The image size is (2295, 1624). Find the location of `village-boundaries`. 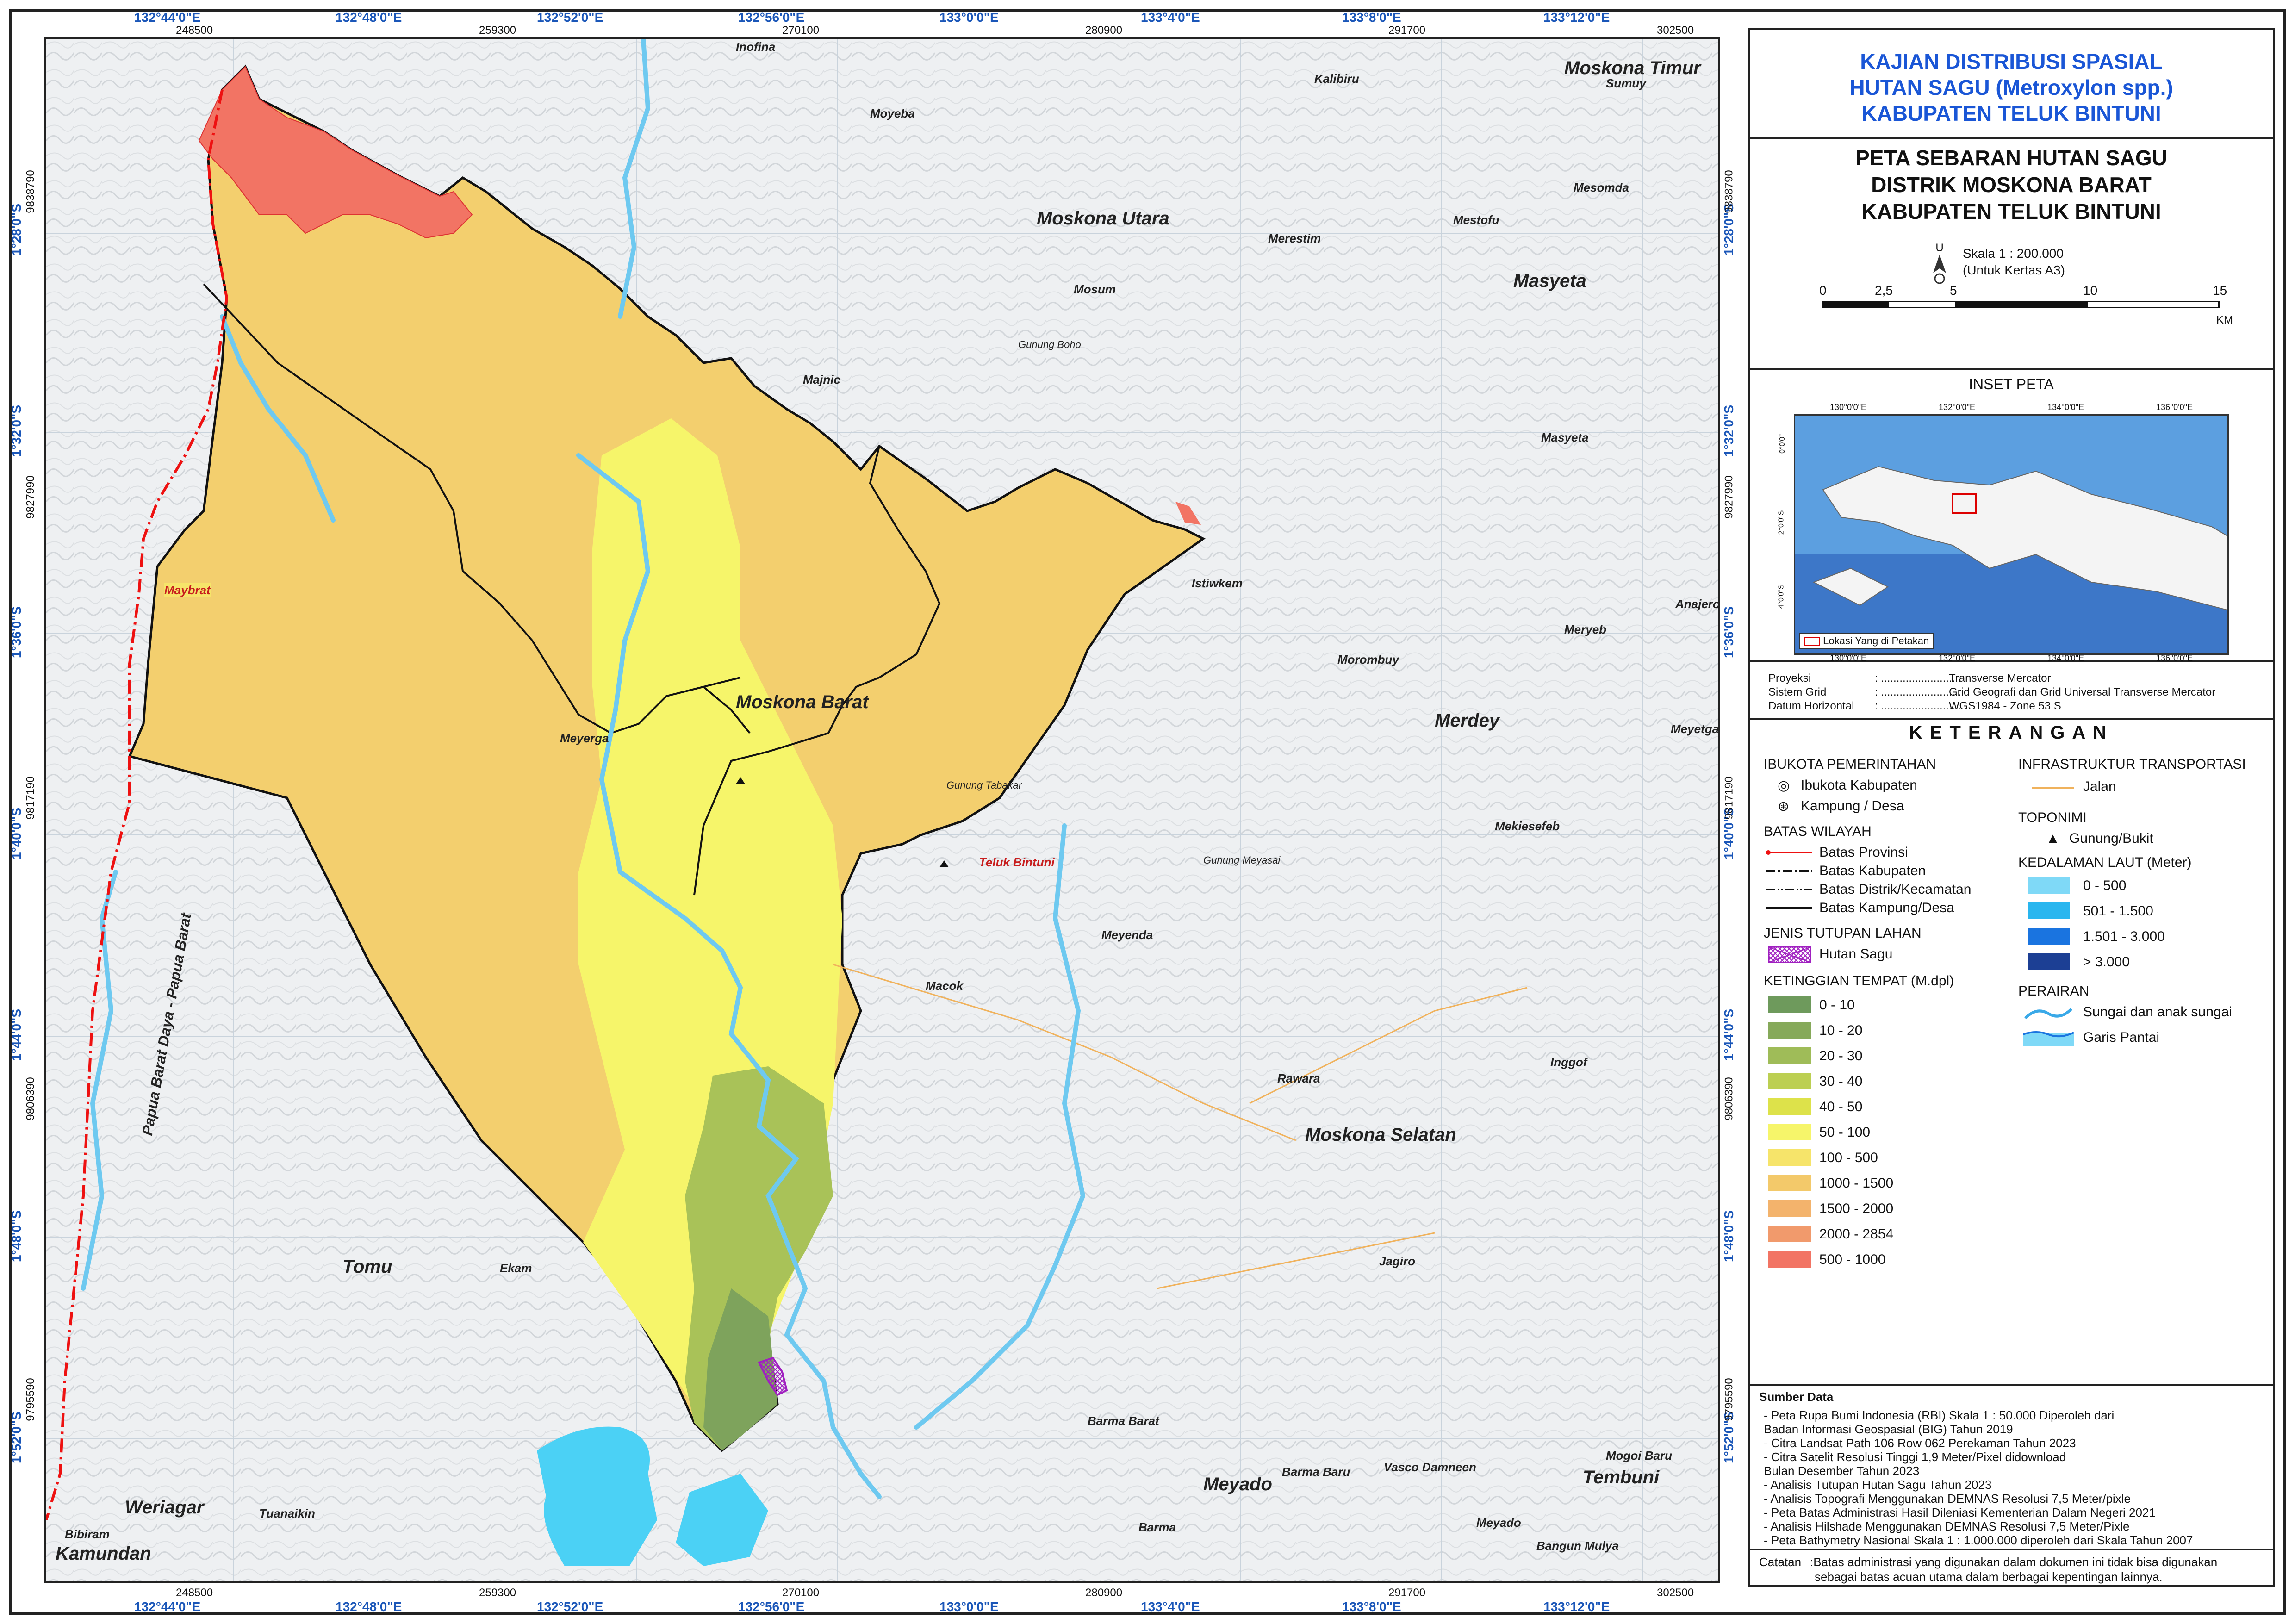

village-boundaries is located at coordinates (572, 589).